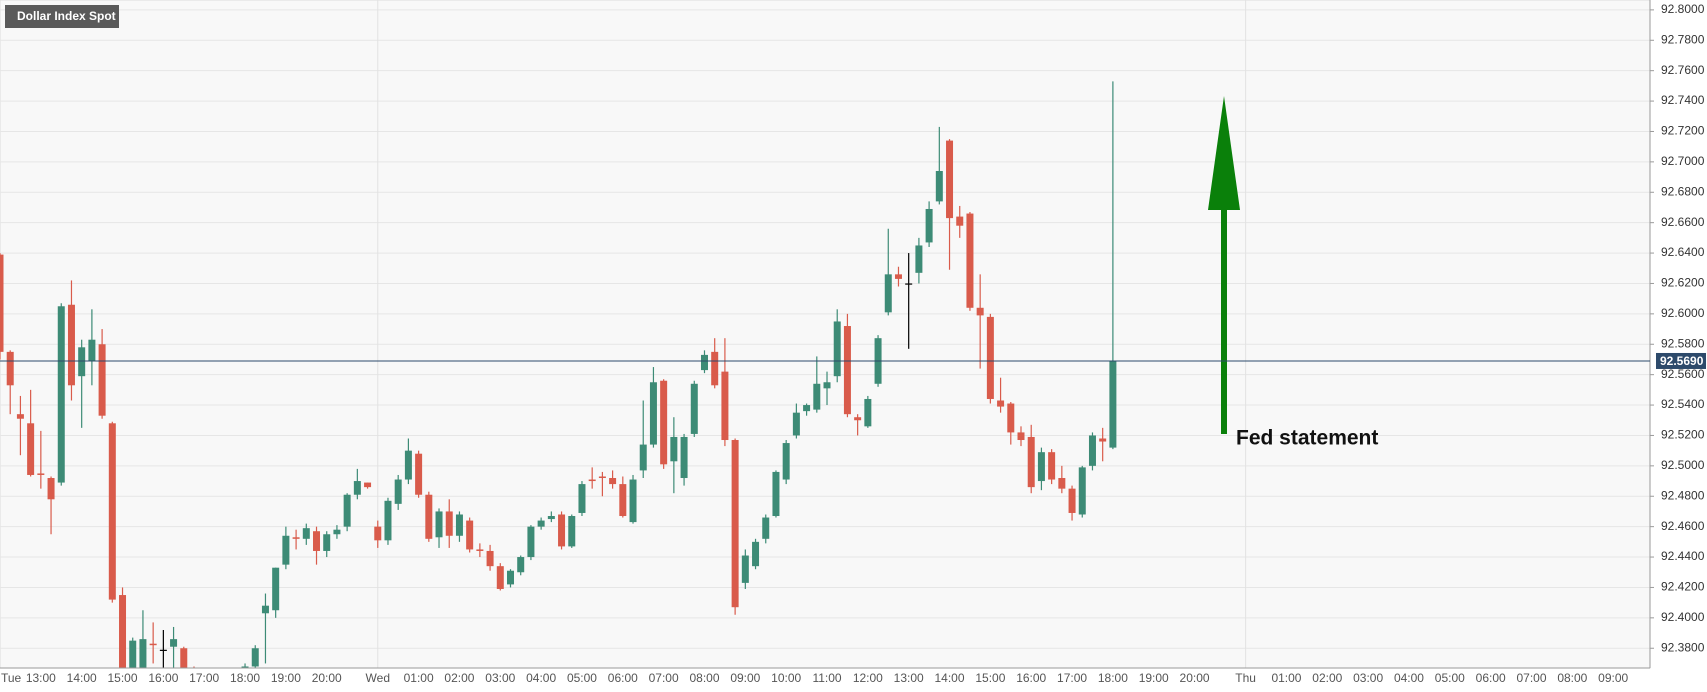 This screenshot has height=692, width=1707. Describe the element at coordinates (1683, 343) in the screenshot. I see `y-tick-label: 92.5800` at that location.